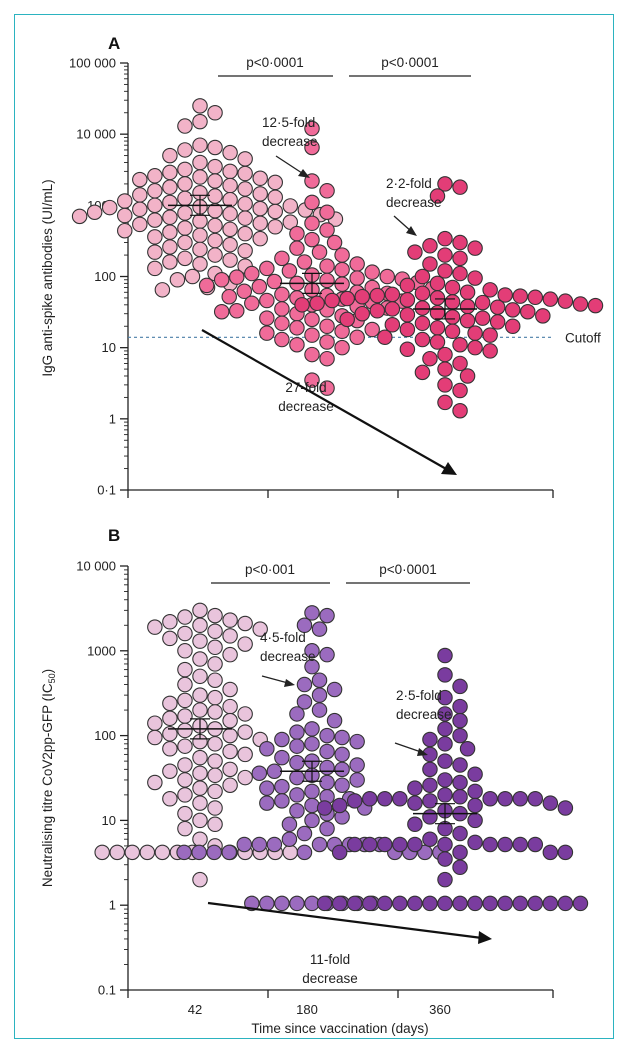 The height and width of the screenshot is (1050, 630). I want to click on panel-b-summary-lines, so click(322, 771).